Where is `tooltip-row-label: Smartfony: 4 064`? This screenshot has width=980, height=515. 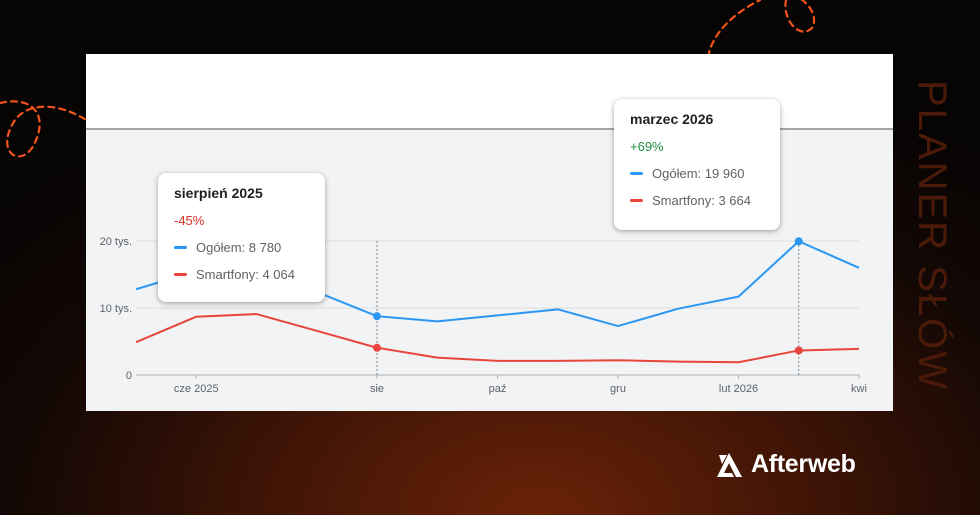 tooltip-row-label: Smartfony: 4 064 is located at coordinates (245, 274).